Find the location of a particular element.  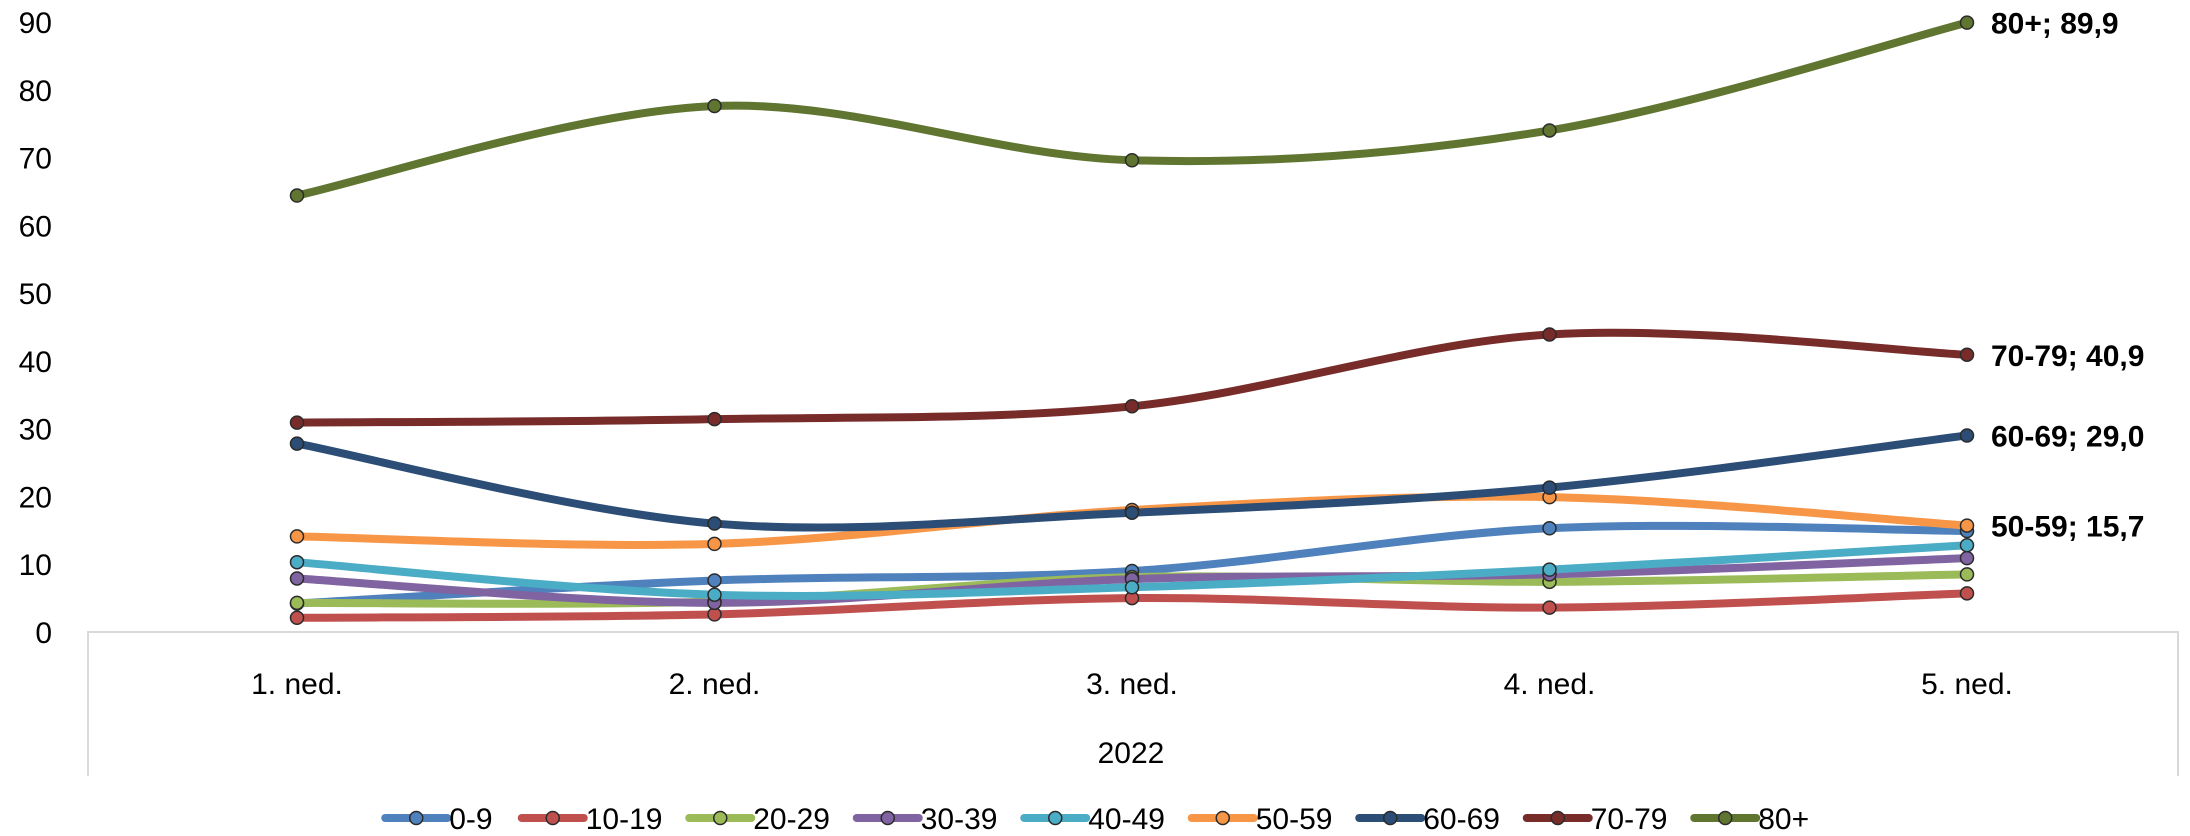

legend-item-70-79: 70-79 is located at coordinates (1595, 819).